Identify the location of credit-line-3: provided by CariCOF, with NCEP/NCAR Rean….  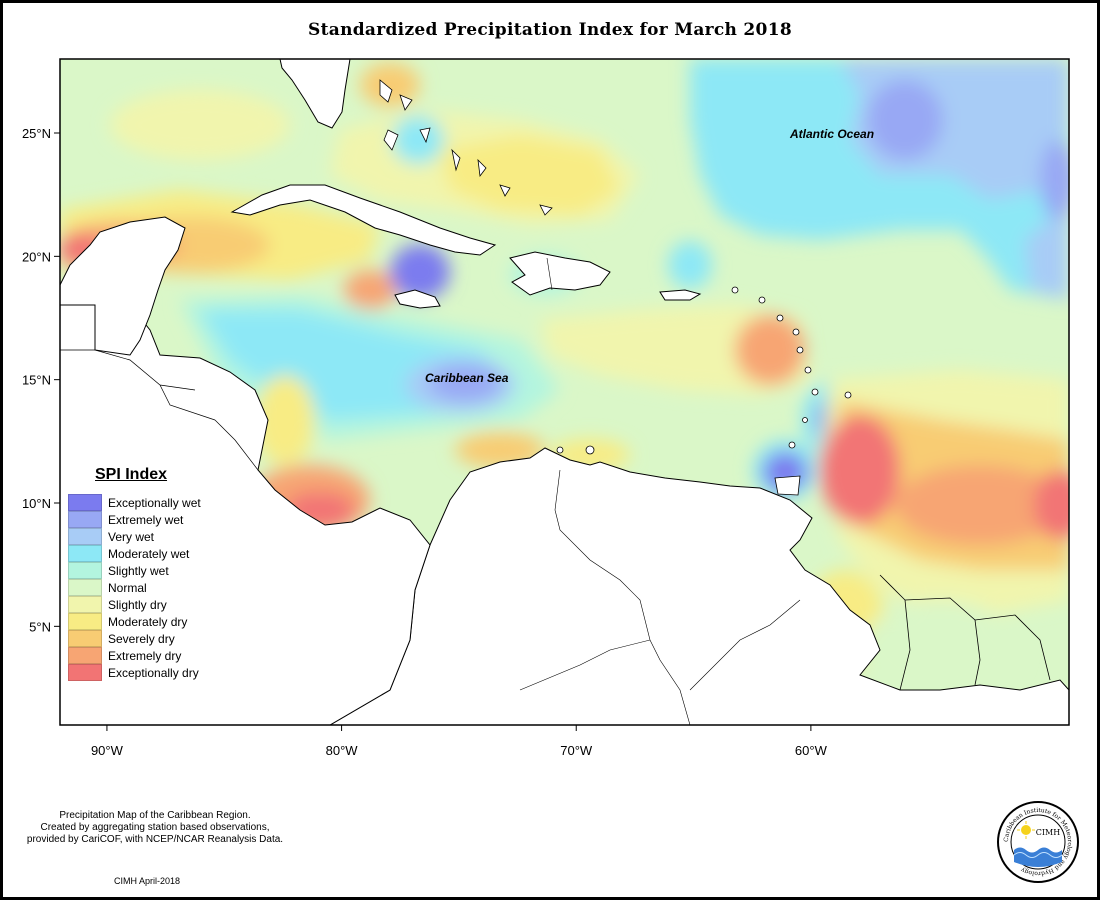
(155, 839).